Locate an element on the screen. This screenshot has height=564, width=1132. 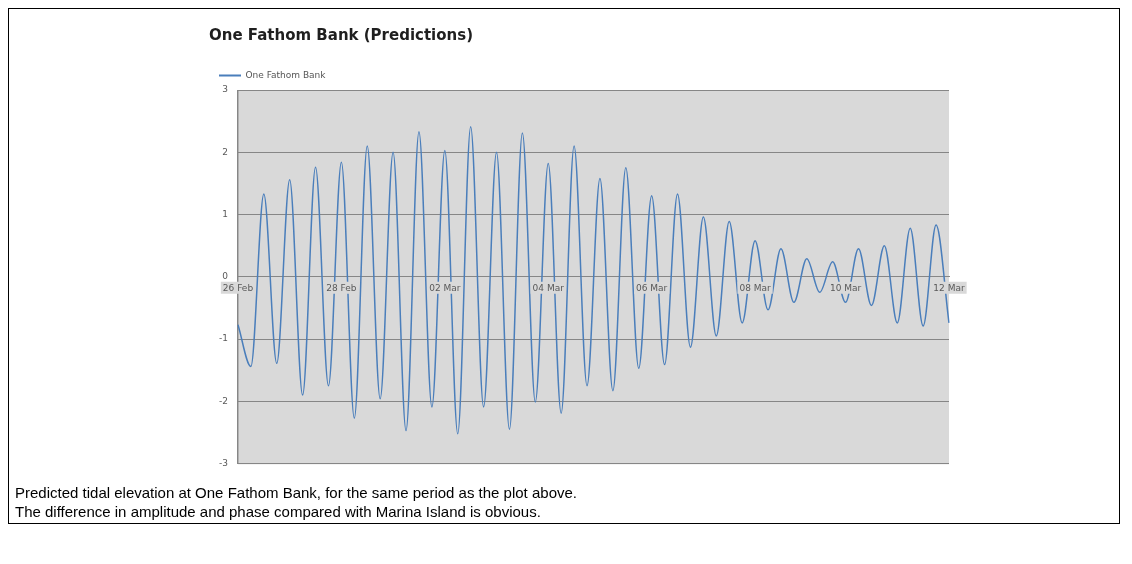
y-tick-label: 0 is located at coordinates (225, 276).